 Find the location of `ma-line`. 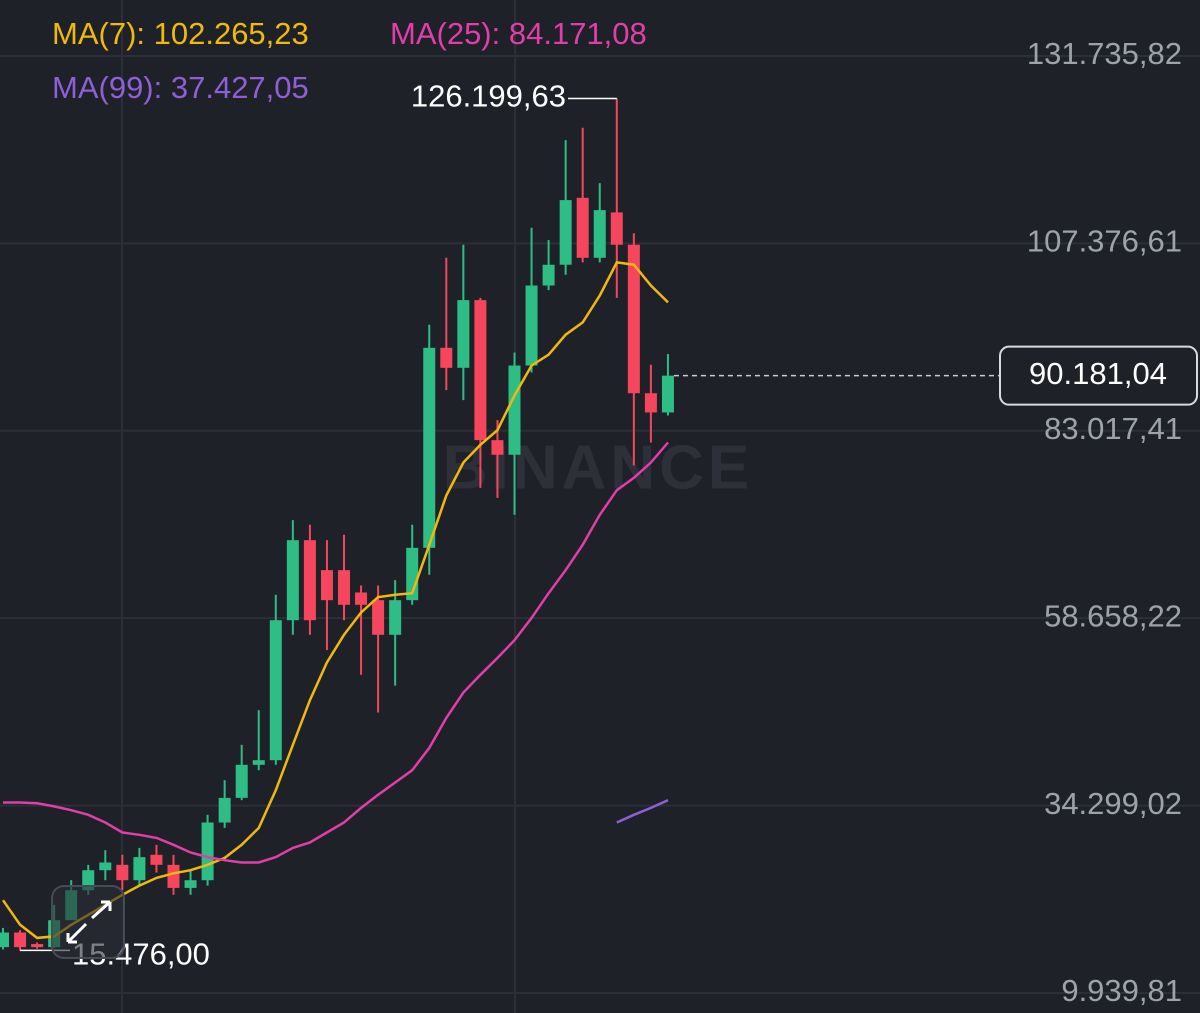

ma-line is located at coordinates (642, 811).